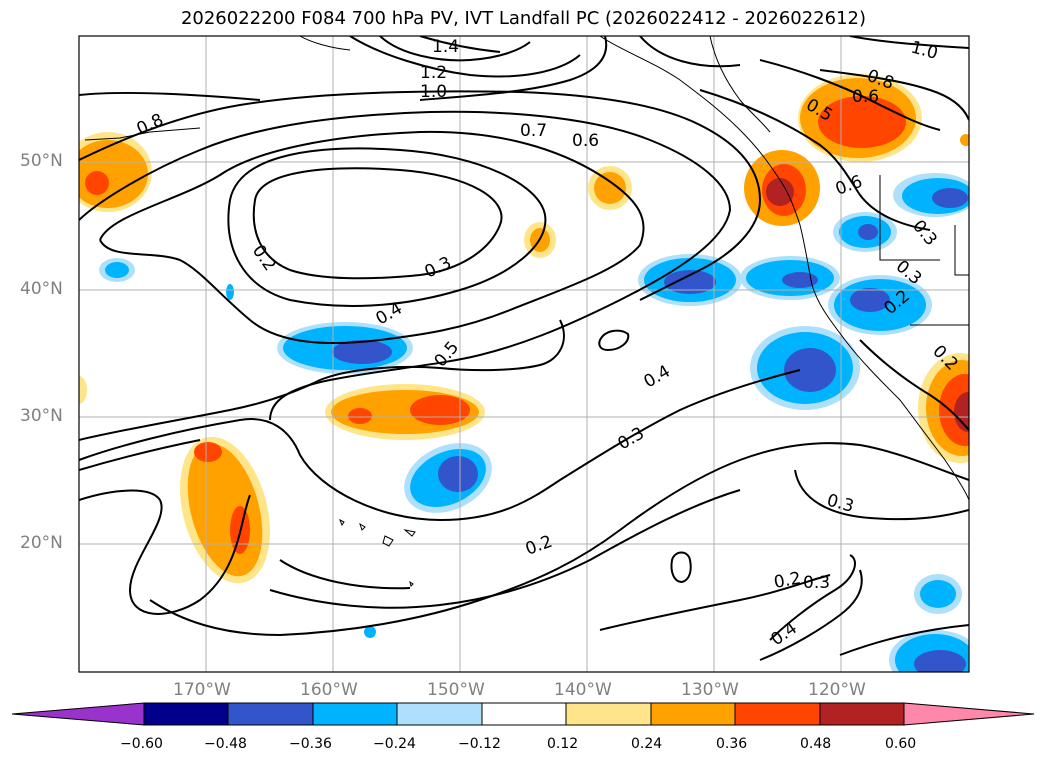 Image resolution: width=1047 pixels, height=765 pixels. What do you see at coordinates (345, 348) in the screenshot?
I see `cool-anomaly-central` at bounding box center [345, 348].